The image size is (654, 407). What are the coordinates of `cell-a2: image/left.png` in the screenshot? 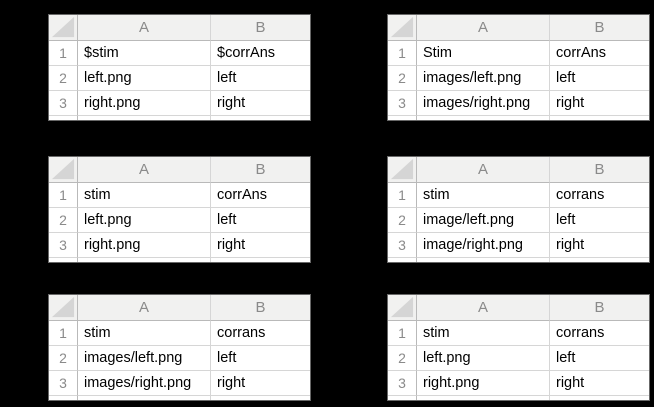 It's located at (483, 220).